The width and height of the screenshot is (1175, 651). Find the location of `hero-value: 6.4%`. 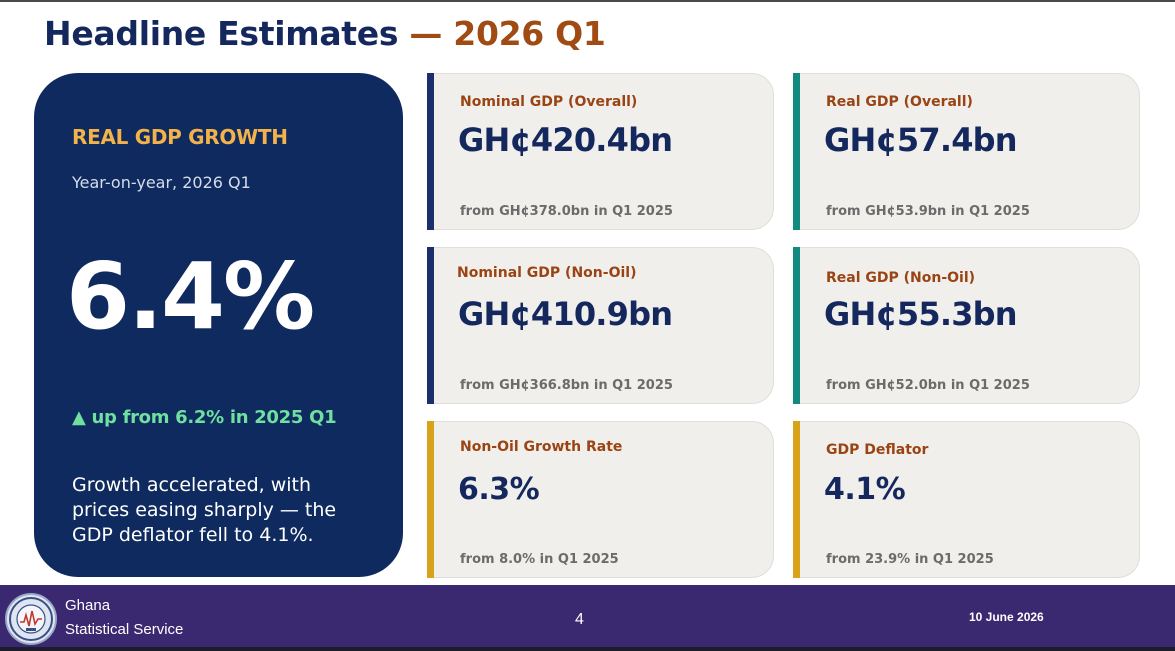

hero-value: 6.4% is located at coordinates (190, 296).